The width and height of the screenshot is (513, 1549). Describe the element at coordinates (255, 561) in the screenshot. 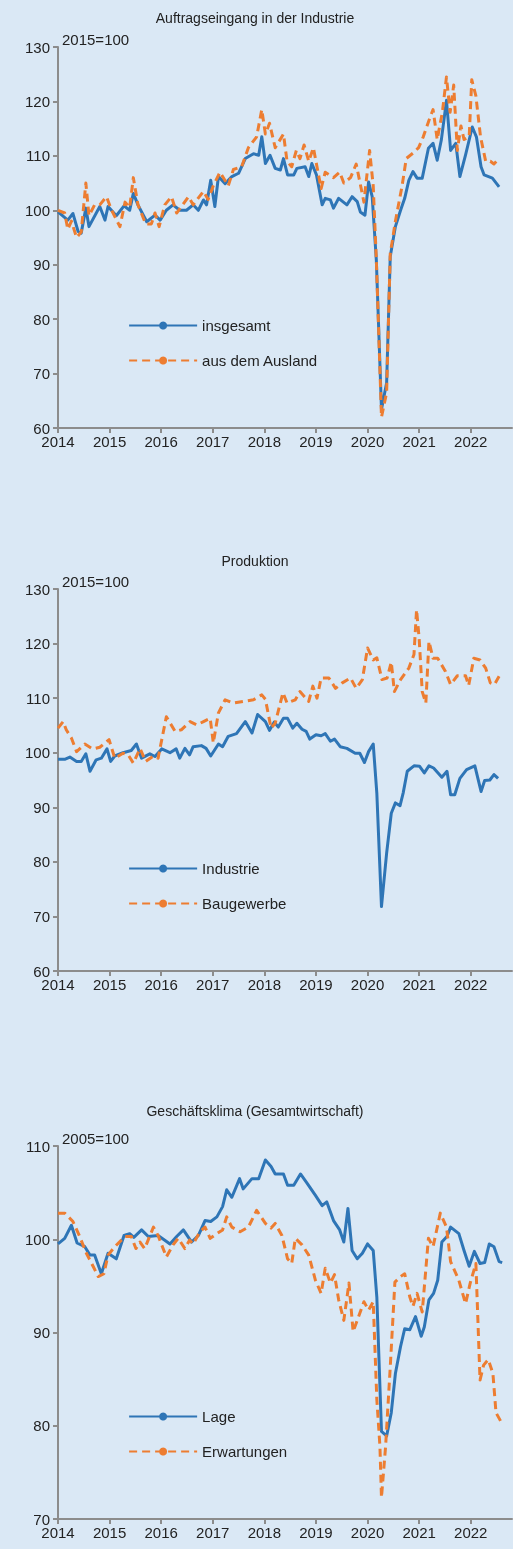

I see `chart-title: Produktion` at that location.